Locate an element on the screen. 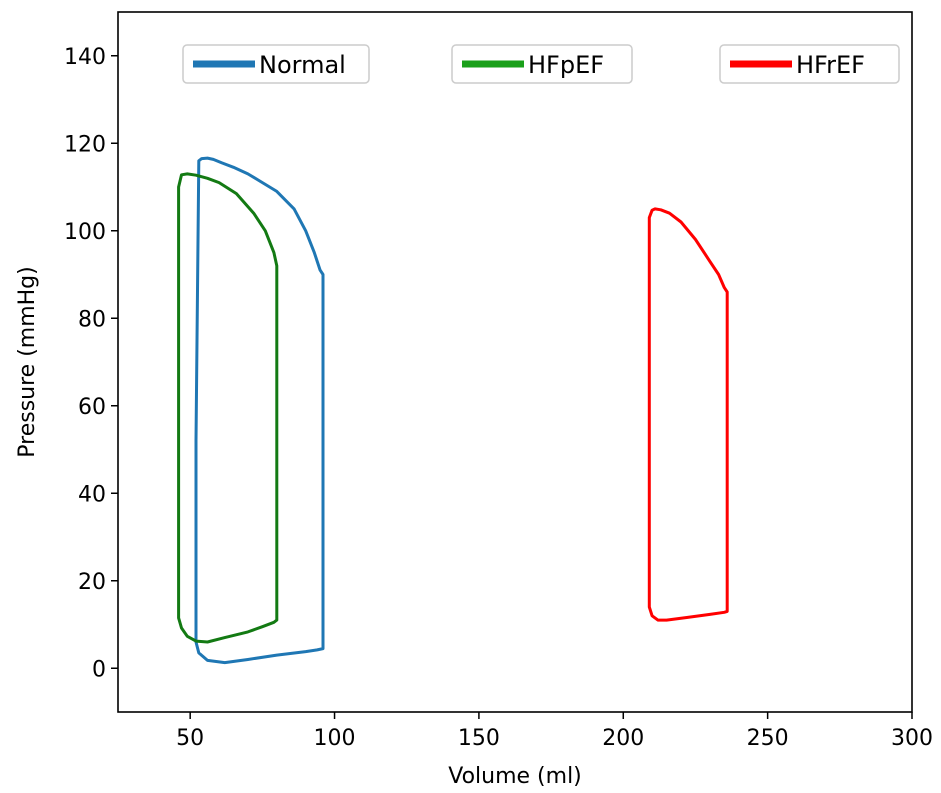 This screenshot has width=941, height=793. y-tick-label: 0 is located at coordinates (99, 669).